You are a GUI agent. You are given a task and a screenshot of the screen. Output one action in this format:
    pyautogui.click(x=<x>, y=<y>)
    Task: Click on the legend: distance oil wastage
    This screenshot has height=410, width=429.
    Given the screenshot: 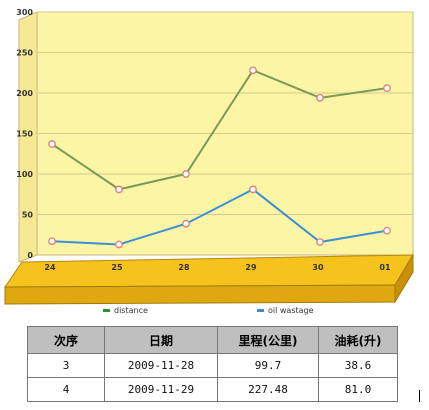 What is the action you would take?
    pyautogui.click(x=208, y=310)
    